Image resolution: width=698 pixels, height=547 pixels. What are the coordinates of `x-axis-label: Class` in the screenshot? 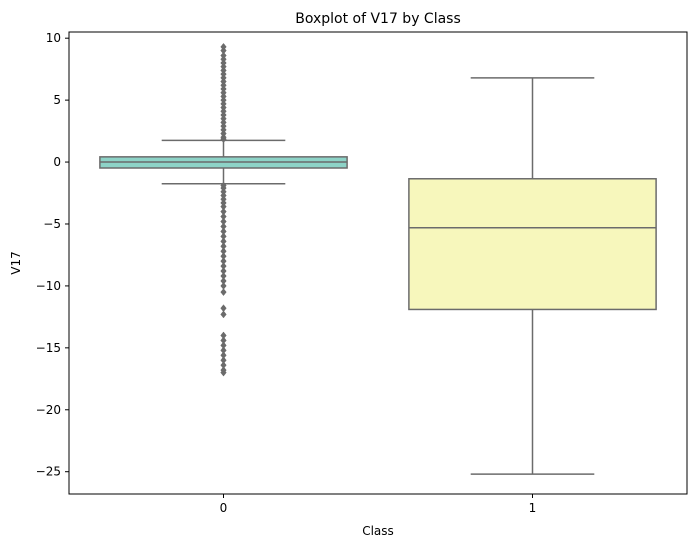 It's located at (378, 531).